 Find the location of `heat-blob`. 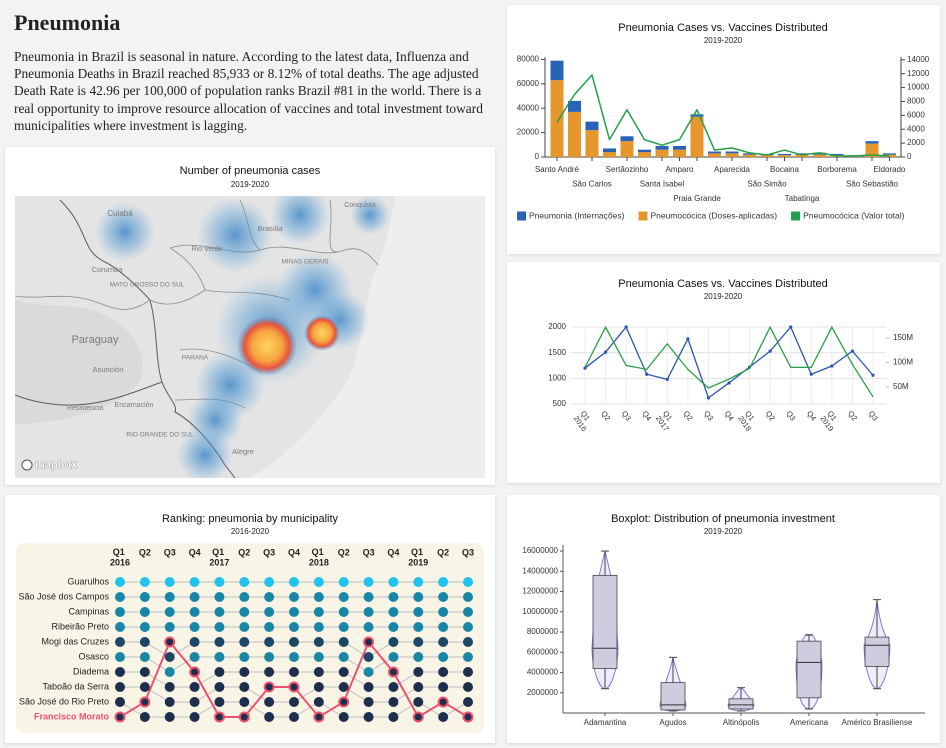

heat-blob is located at coordinates (205, 452).